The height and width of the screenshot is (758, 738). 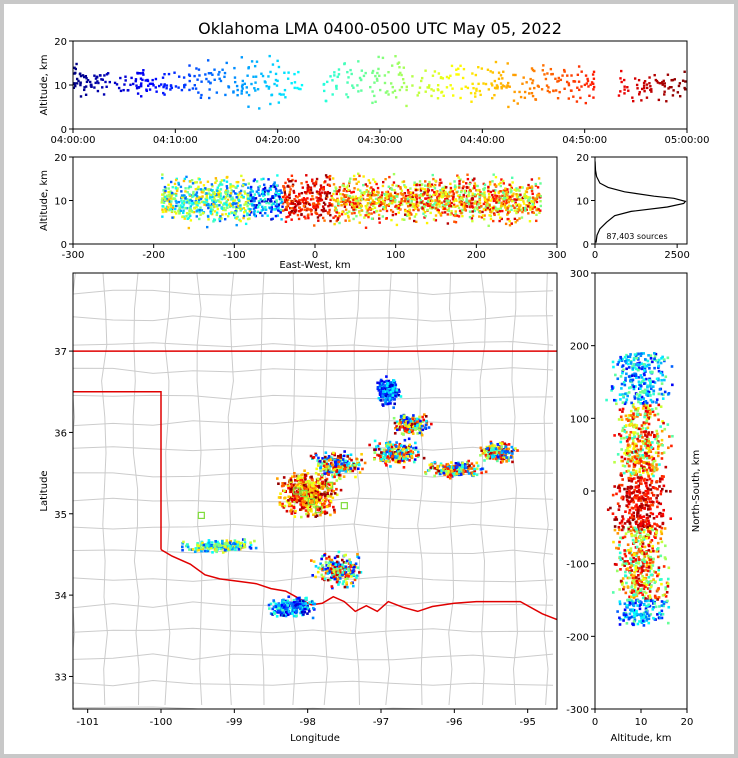 I want to click on x-axis-label: East-West, km, so click(x=314, y=265).